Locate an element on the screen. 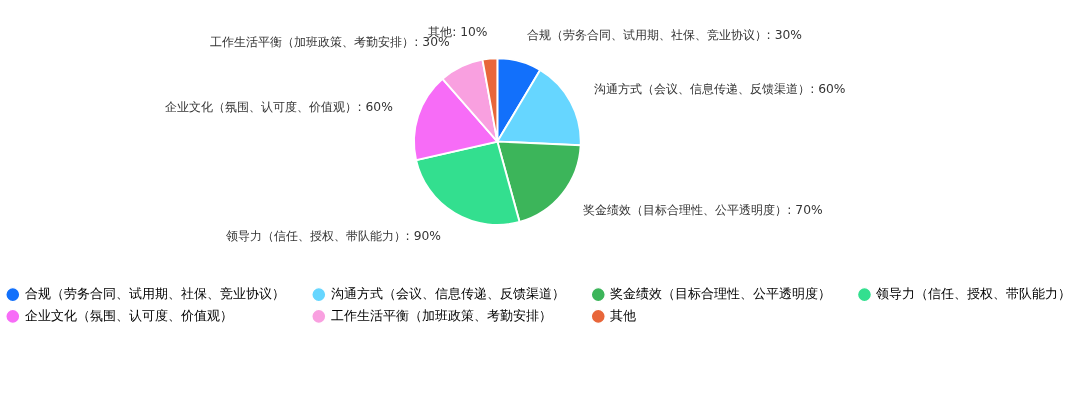 This screenshot has width=1080, height=394. legend-label: 企业文化（氛围、认可度、价值观） is located at coordinates (128, 316).